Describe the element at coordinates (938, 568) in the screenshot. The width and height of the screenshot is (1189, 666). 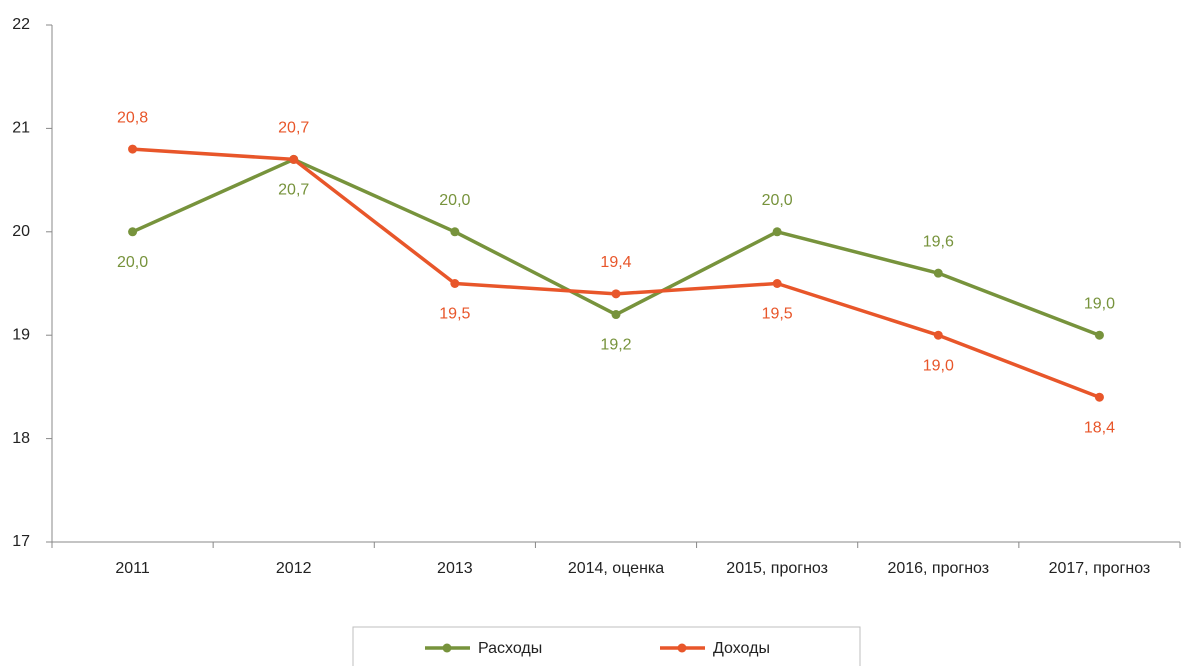
I see `x-tick-label: 2016, прогноз` at that location.